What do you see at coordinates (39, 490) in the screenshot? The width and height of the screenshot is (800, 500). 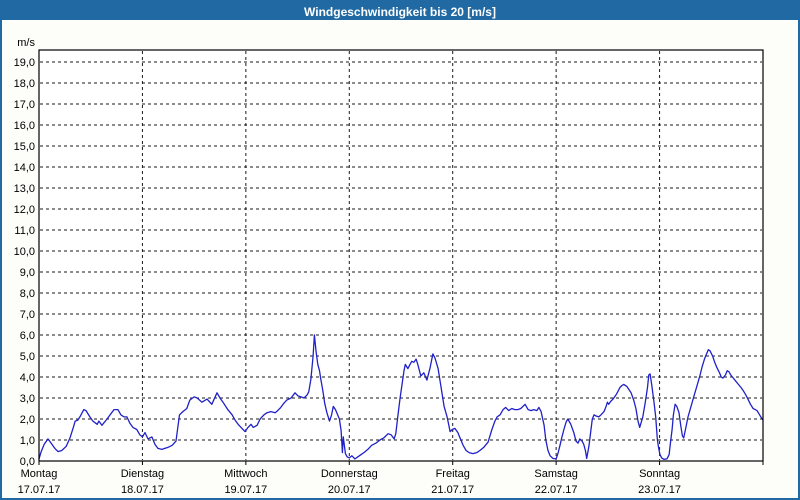 I see `x-date-label: 17.07.17` at bounding box center [39, 490].